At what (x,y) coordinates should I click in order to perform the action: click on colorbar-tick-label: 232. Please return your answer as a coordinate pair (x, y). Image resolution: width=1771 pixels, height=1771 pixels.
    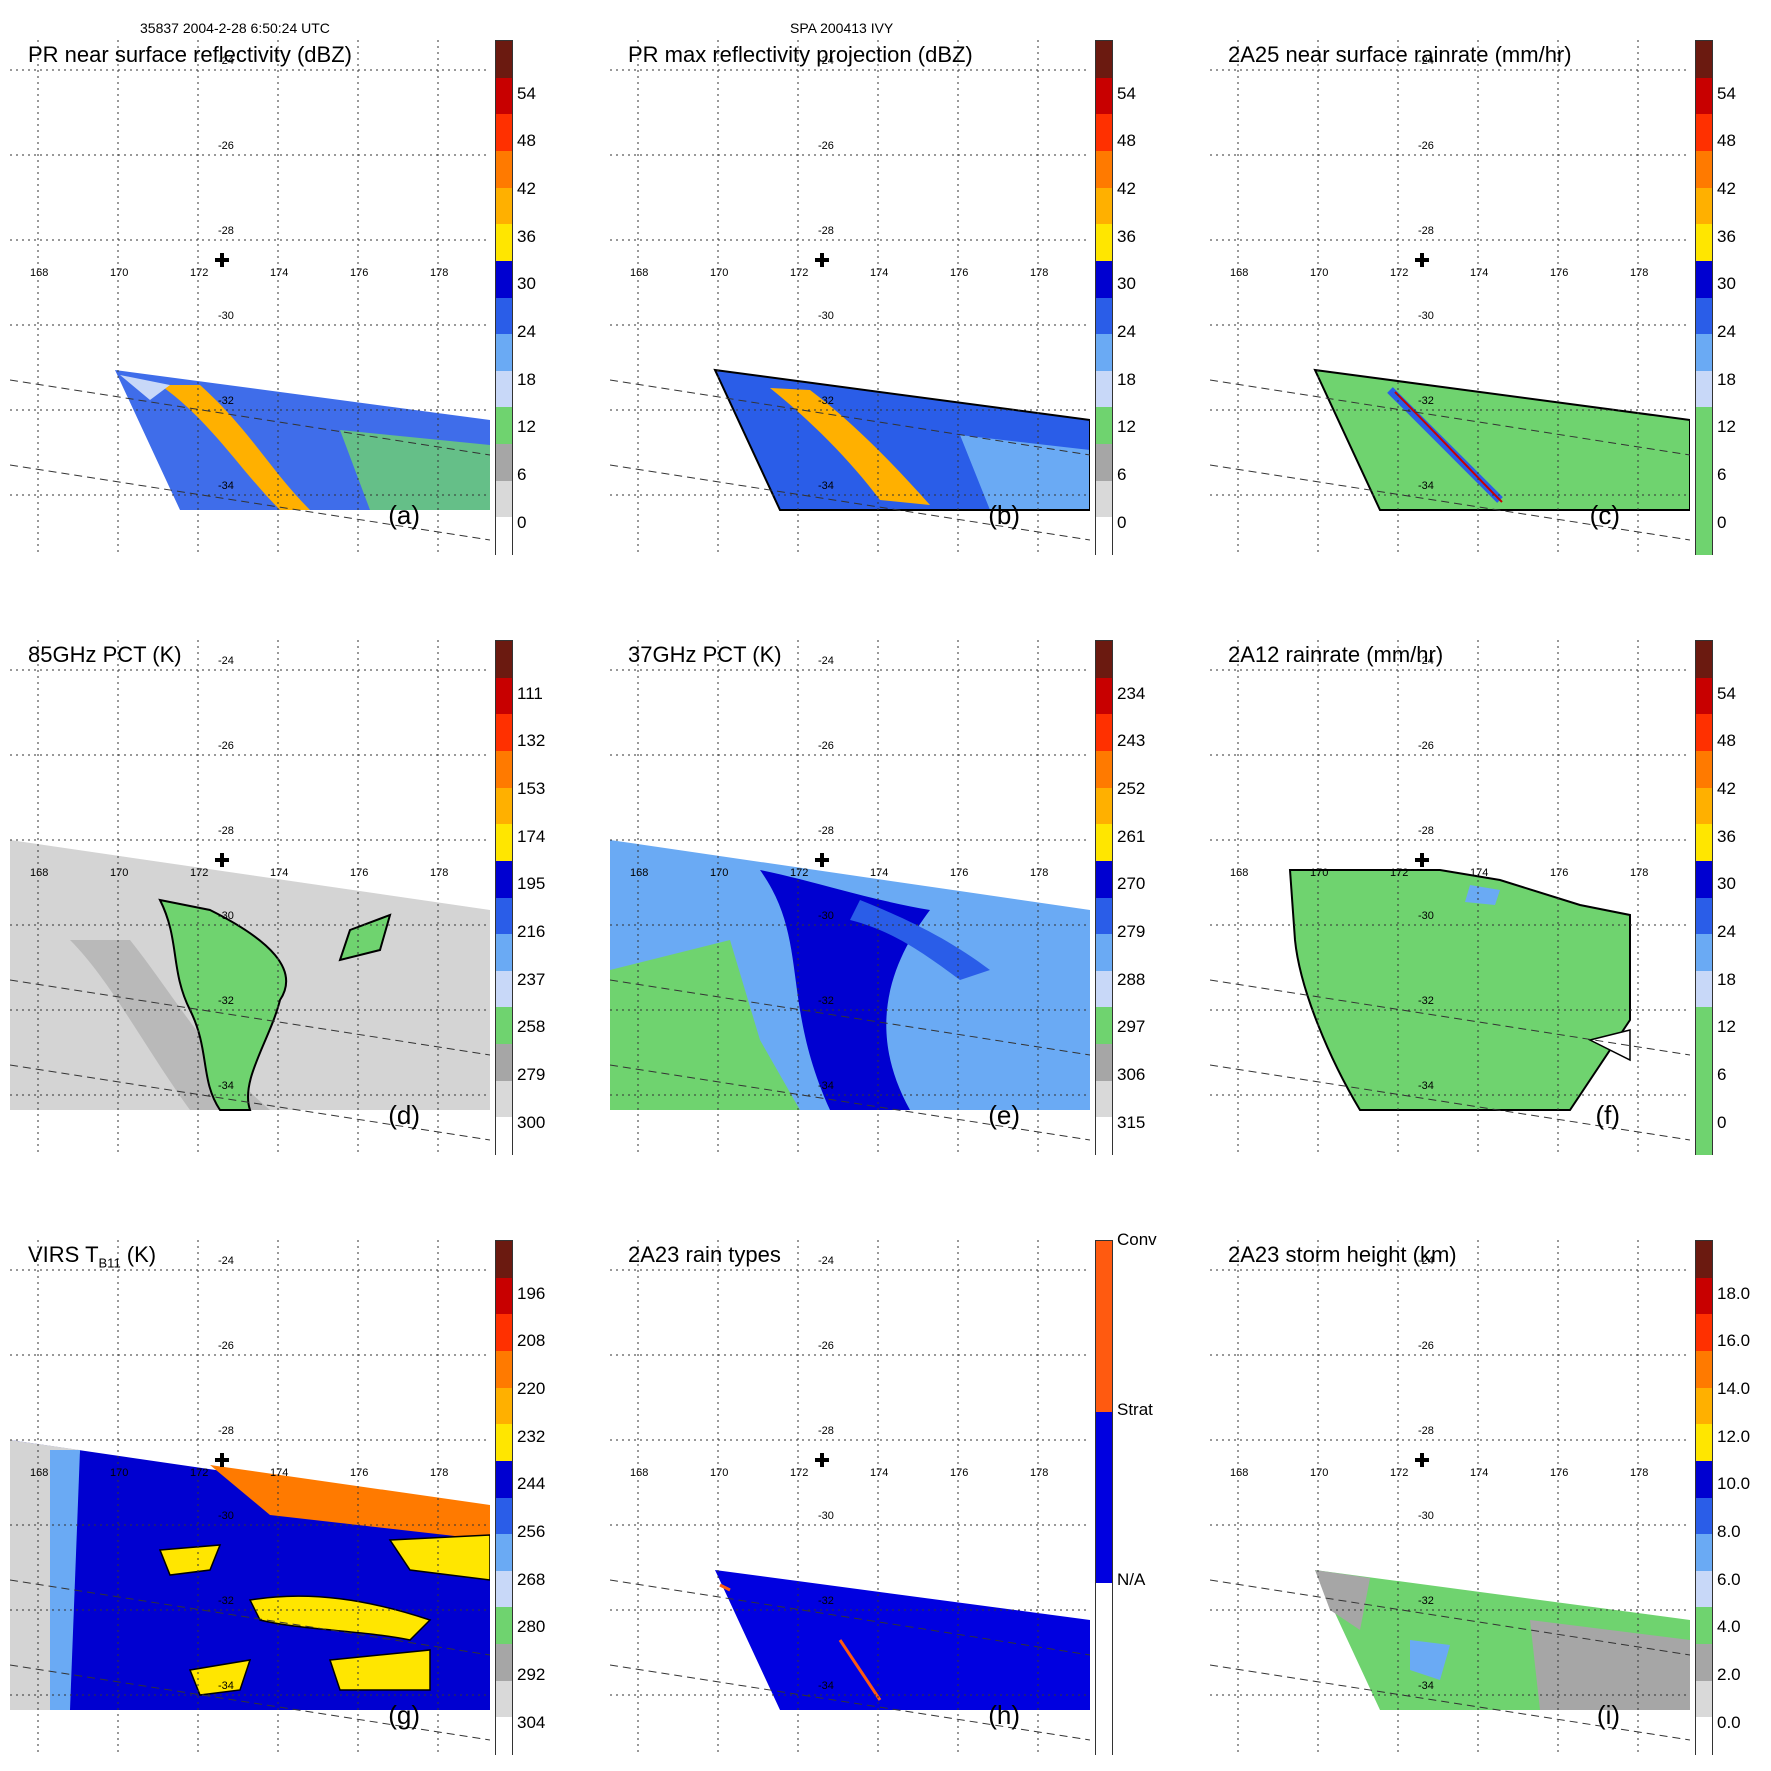
    Looking at the image, I should click on (531, 1436).